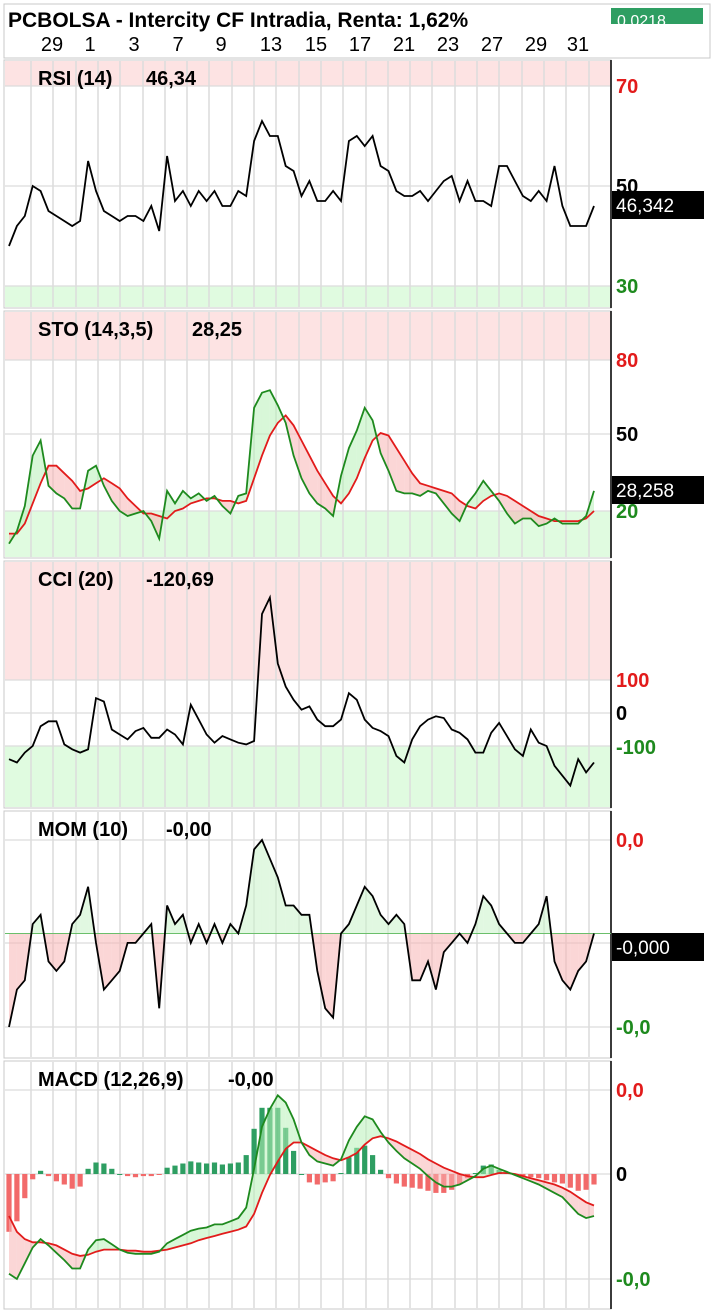 Image resolution: width=716 pixels, height=1314 pixels. Describe the element at coordinates (89, 45) in the screenshot. I see `date-tick-label: 1` at that location.